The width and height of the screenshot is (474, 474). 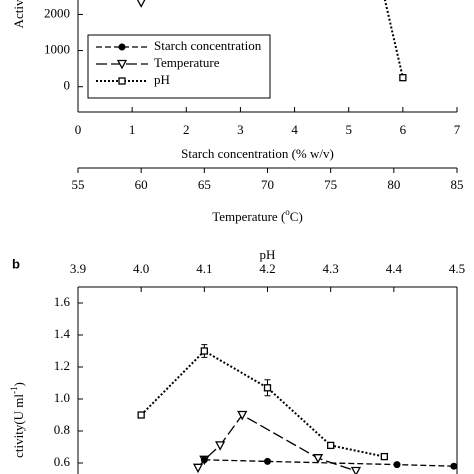 What do you see at coordinates (294, 129) in the screenshot?
I see `x-tick-label: 4` at bounding box center [294, 129].